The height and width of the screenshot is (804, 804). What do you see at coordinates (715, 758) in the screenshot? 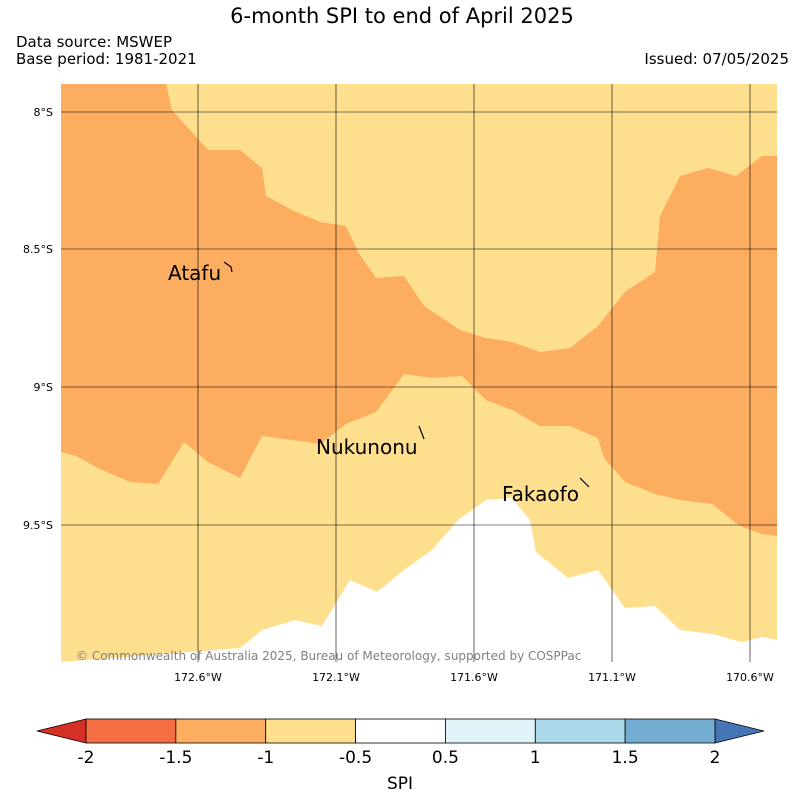
I see `colorbar-tick-label: 2` at bounding box center [715, 758].